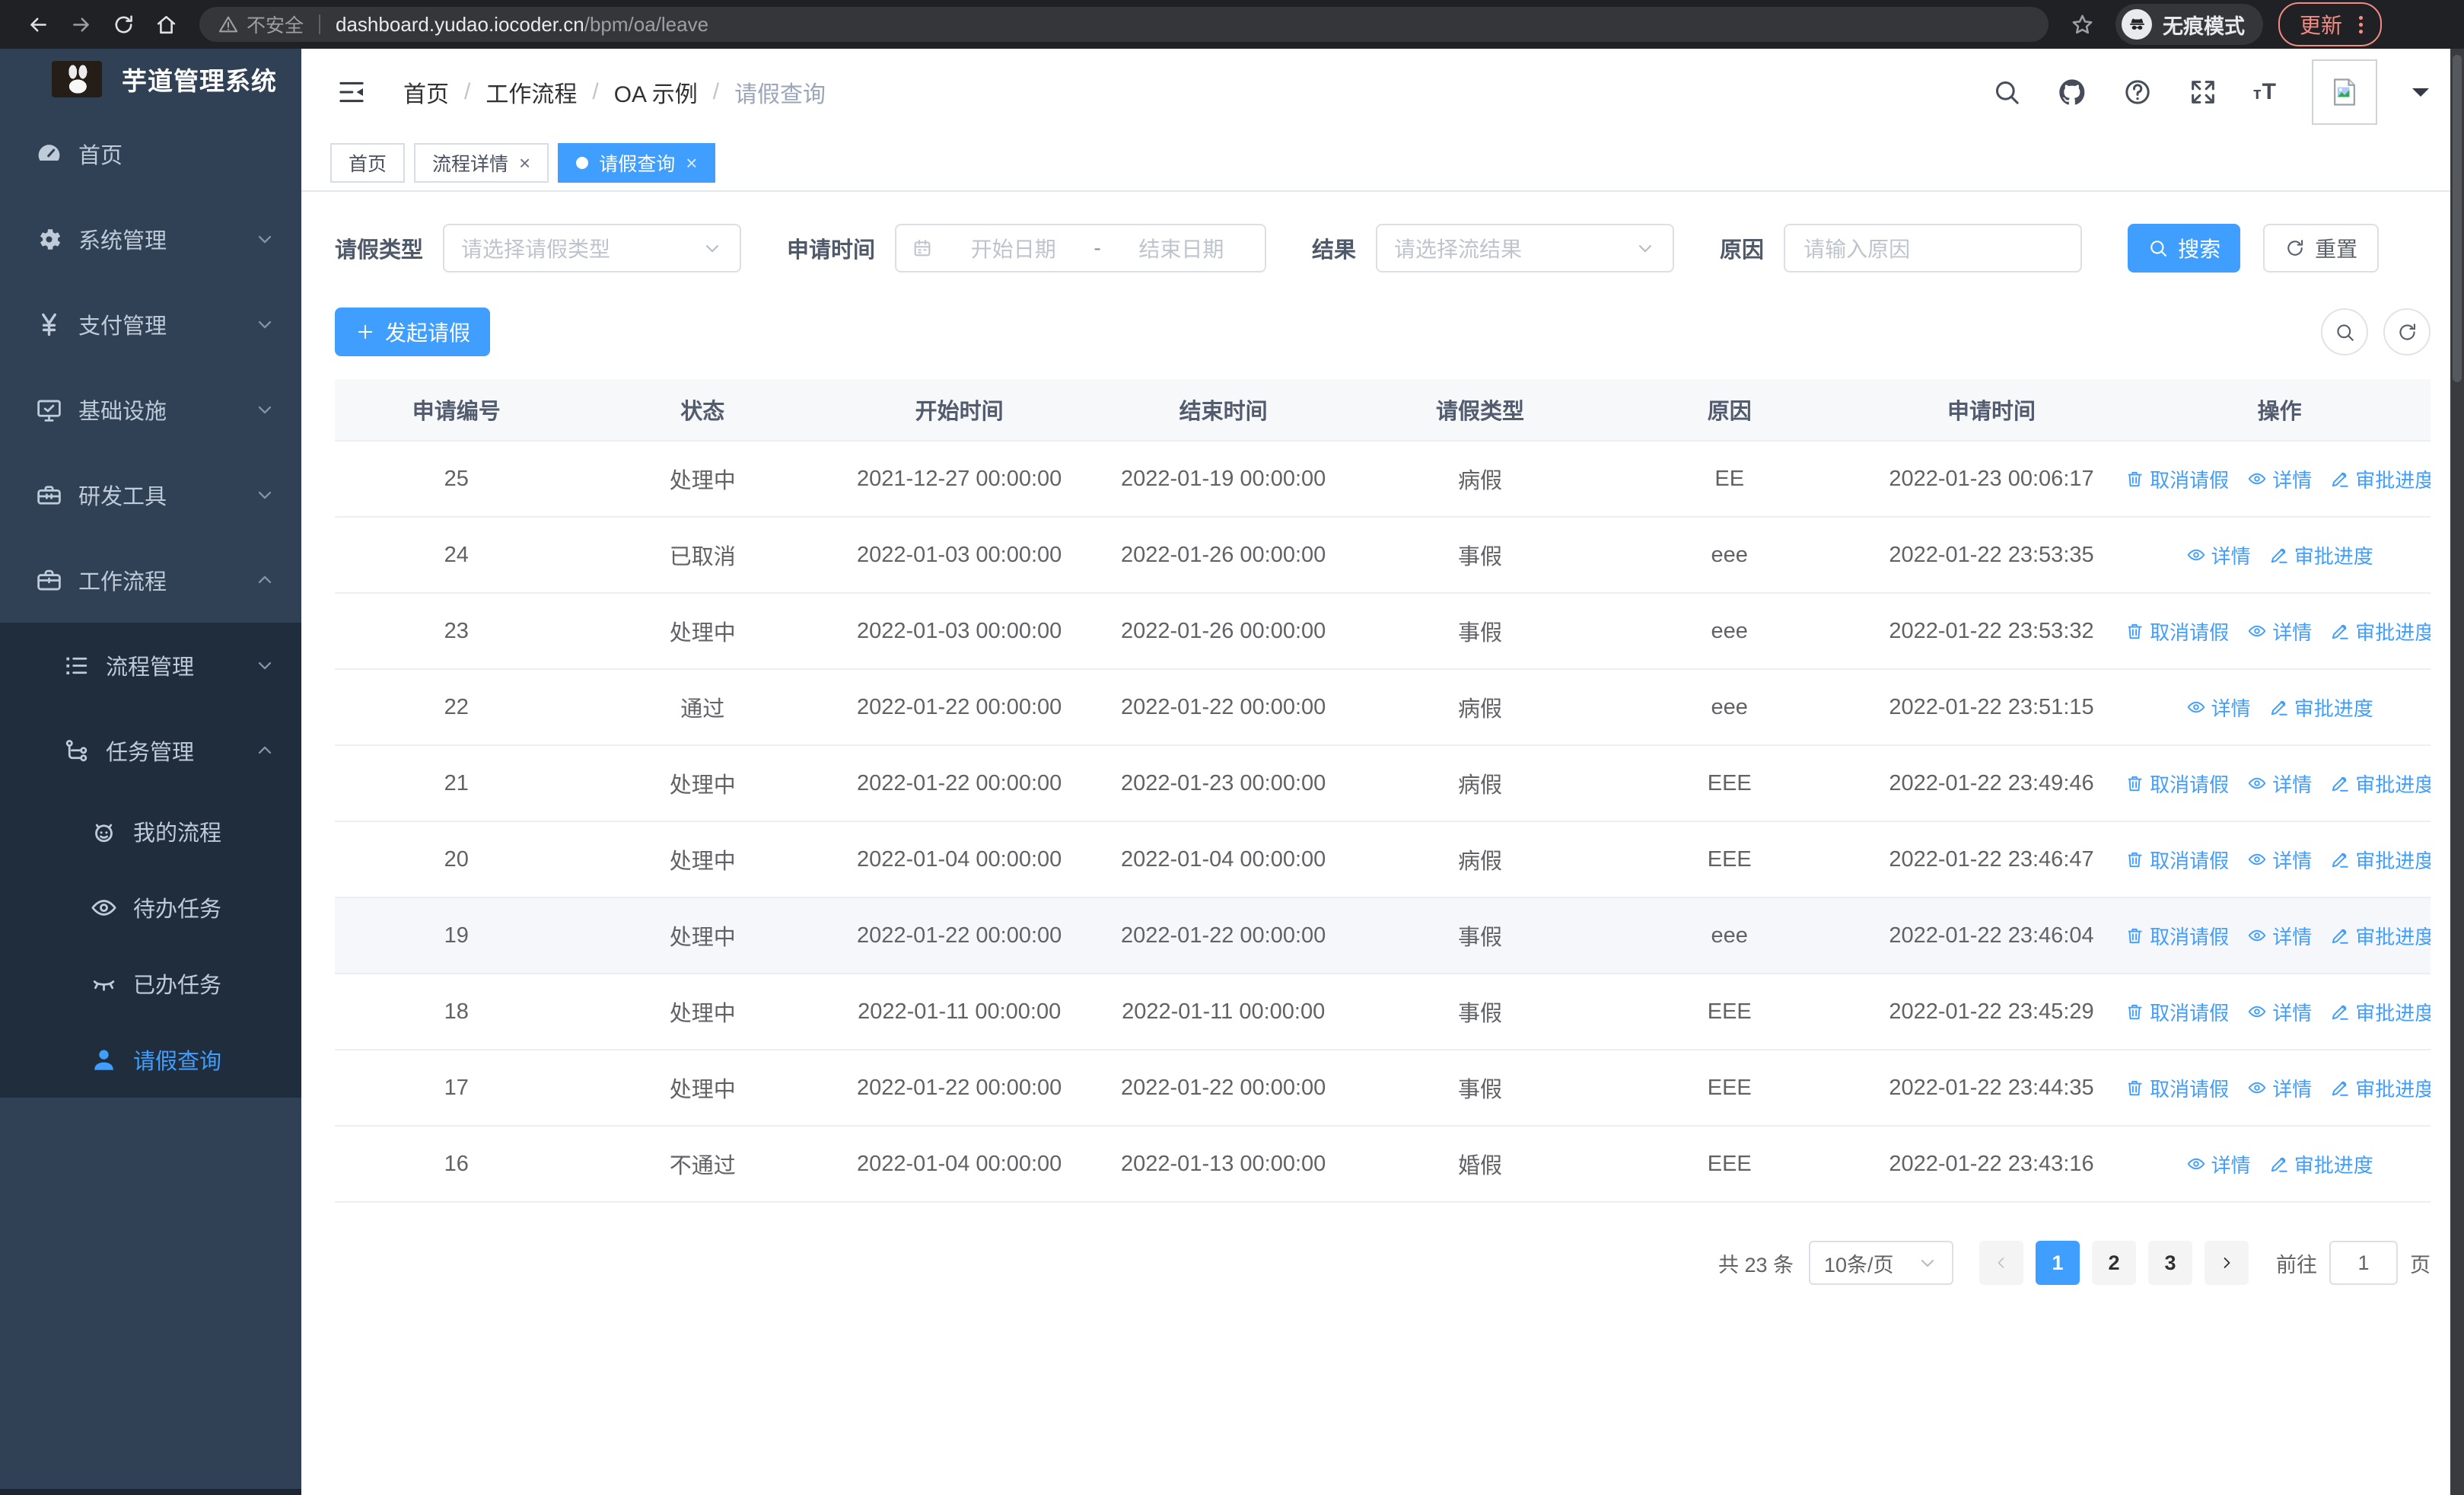  What do you see at coordinates (481, 163) in the screenshot?
I see `tab-process-detail: 流程详情 ×` at bounding box center [481, 163].